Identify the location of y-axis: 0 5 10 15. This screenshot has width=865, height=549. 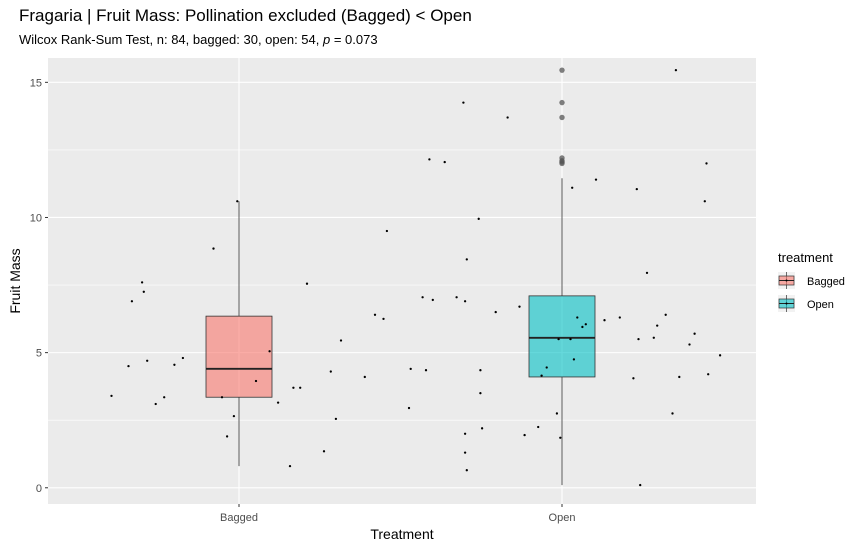
(39, 286).